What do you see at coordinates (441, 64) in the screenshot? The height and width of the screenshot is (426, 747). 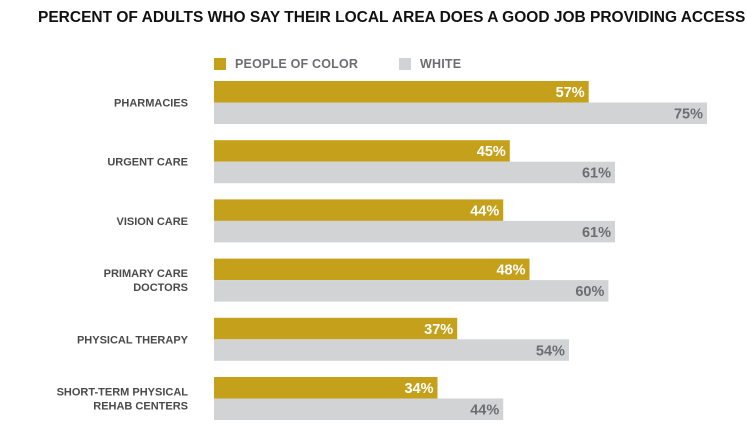 I see `legend-label-white: WHITE` at bounding box center [441, 64].